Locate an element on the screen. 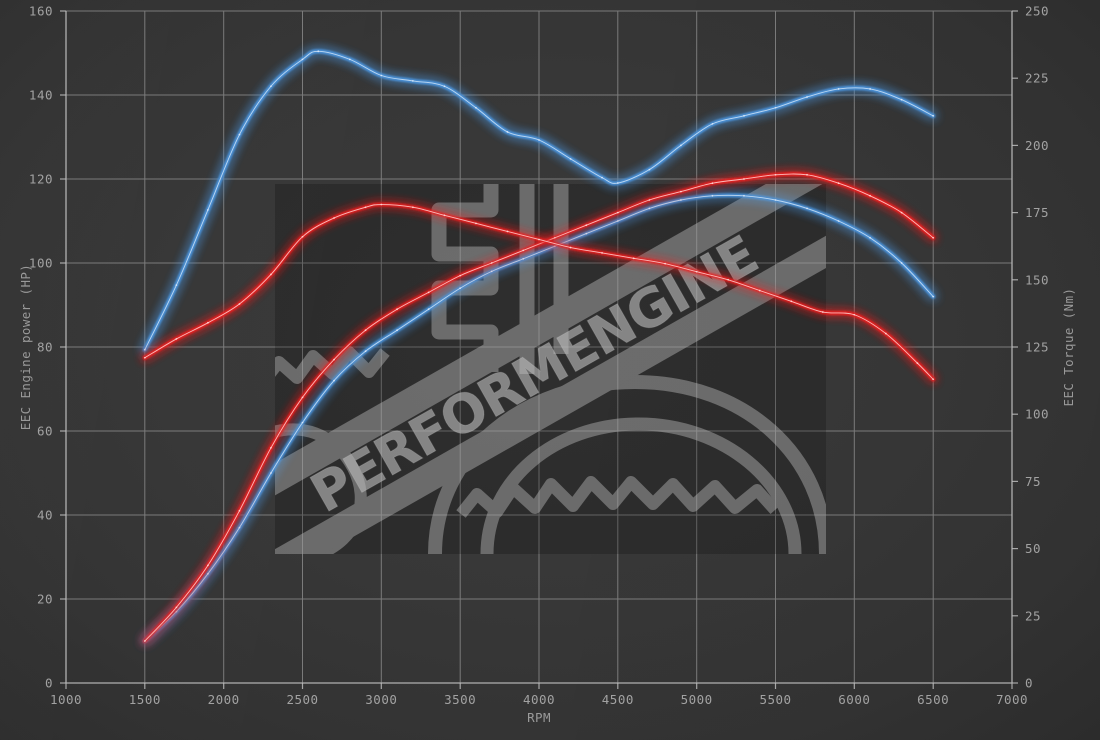 Image resolution: width=1100 pixels, height=740 pixels. cog-arc-outer is located at coordinates (627, 464).